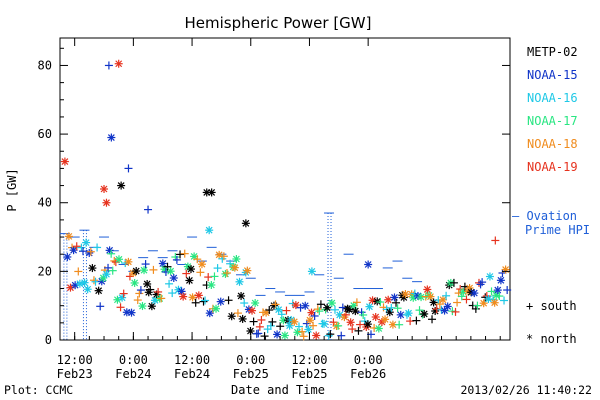  Describe the element at coordinates (192, 374) in the screenshot. I see `x-tick-label-date: Feb24` at that location.